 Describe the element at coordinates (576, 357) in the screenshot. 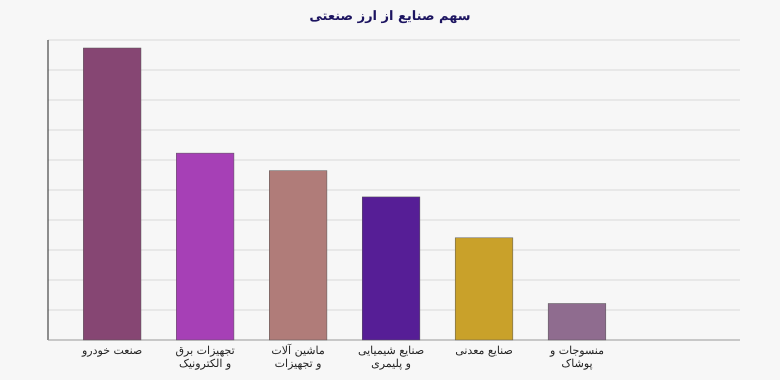

I see `x-tick-label: منسوجات و پوشاک` at that location.